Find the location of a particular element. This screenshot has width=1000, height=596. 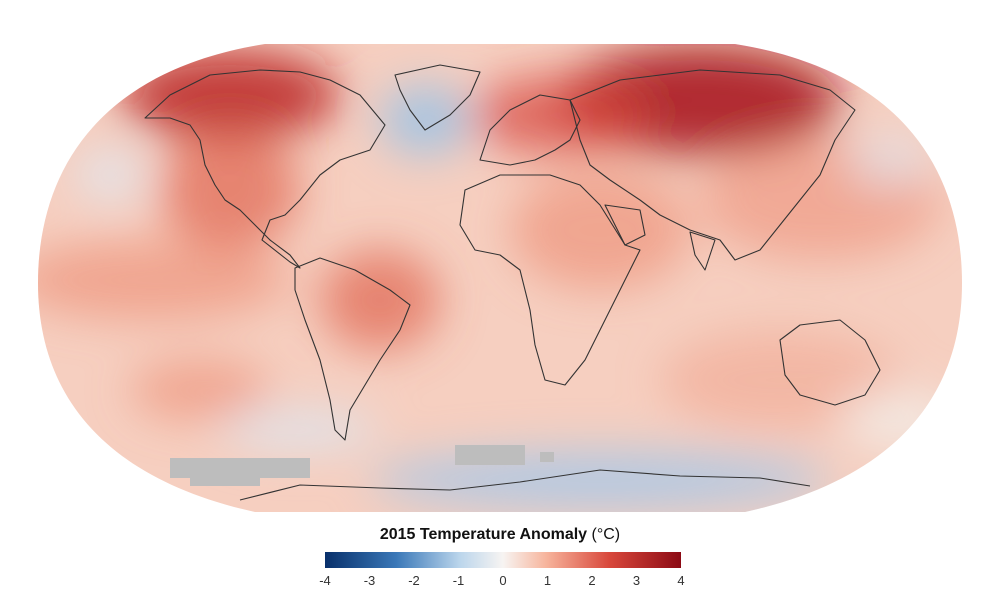

colorbar-tick-label: 3 is located at coordinates (636, 580).